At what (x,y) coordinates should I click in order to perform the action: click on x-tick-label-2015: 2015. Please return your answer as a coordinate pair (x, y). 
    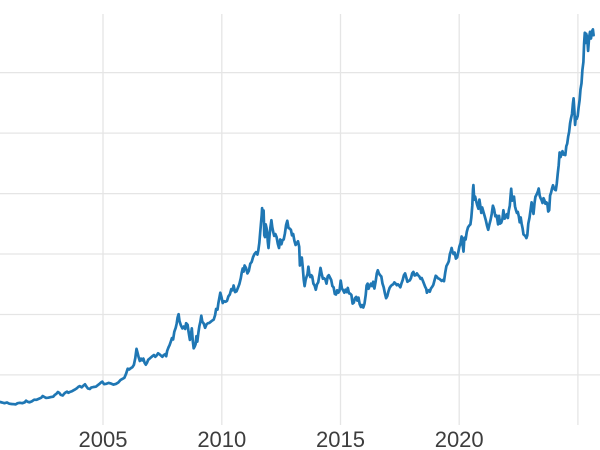
    Looking at the image, I should click on (340, 438).